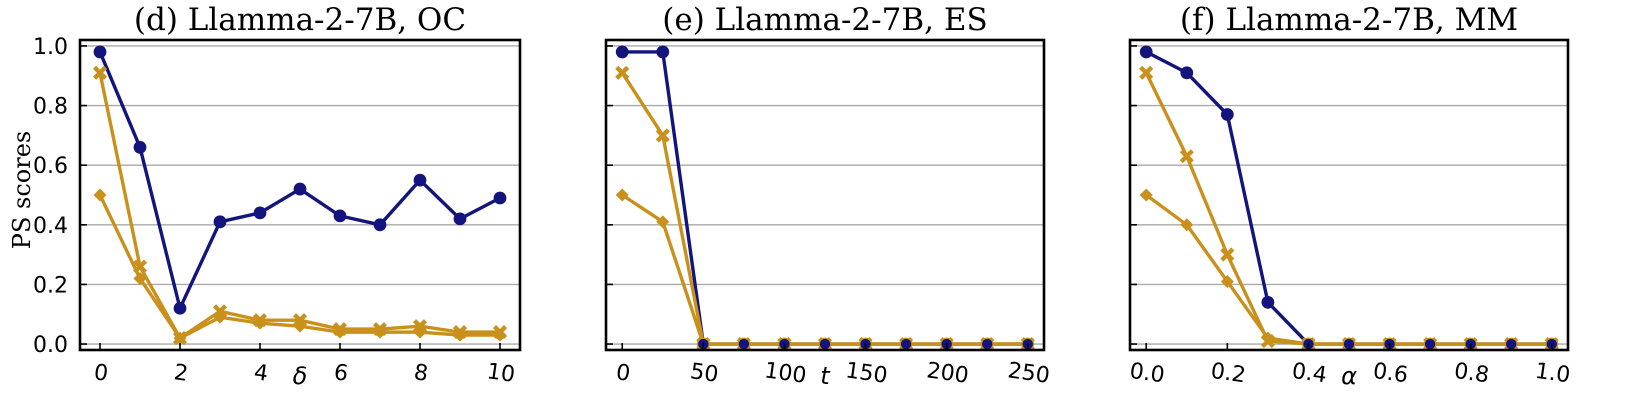  Describe the element at coordinates (340, 373) in the screenshot. I see `x-tick-label: 6` at that location.